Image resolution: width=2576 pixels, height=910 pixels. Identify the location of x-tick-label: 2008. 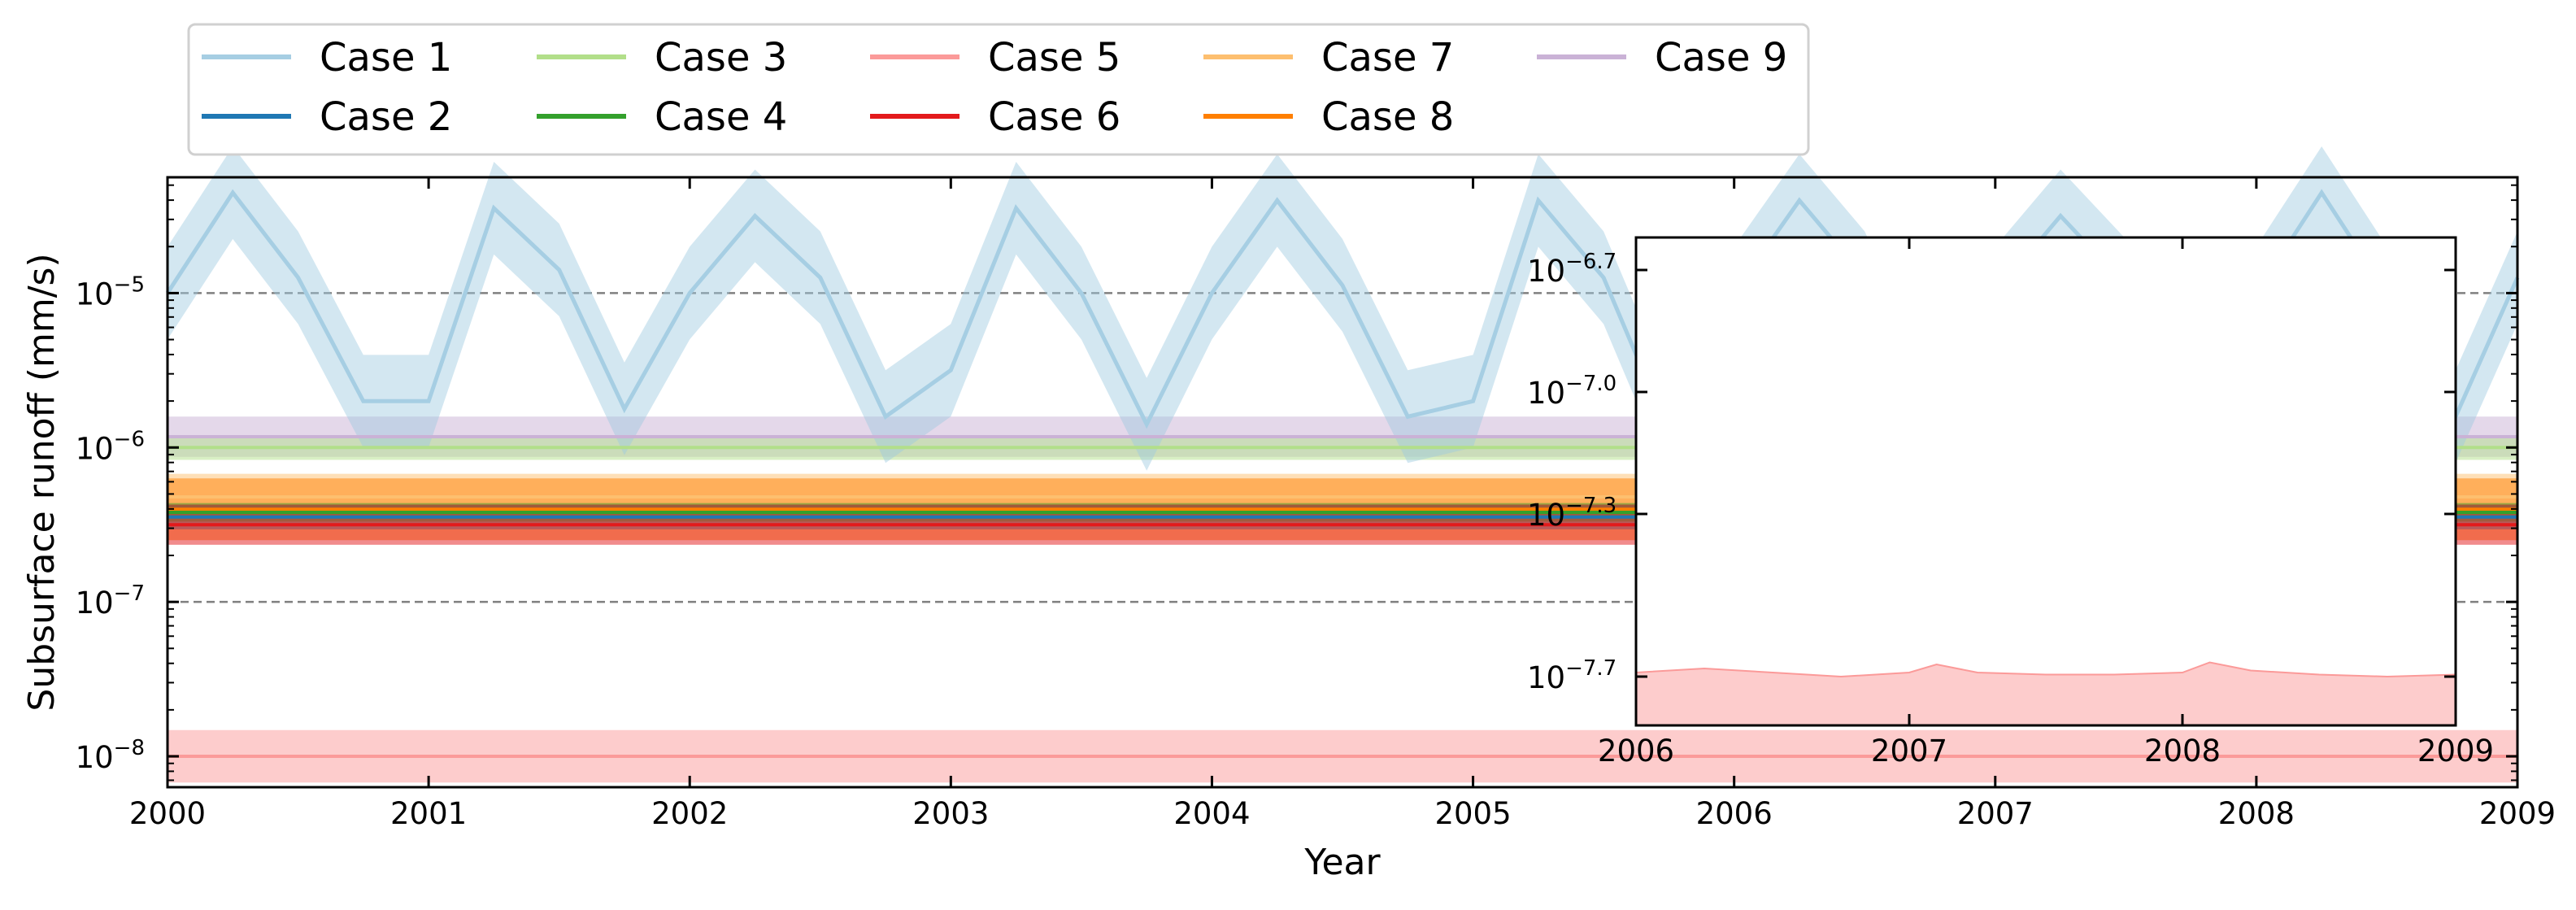
(2257, 814).